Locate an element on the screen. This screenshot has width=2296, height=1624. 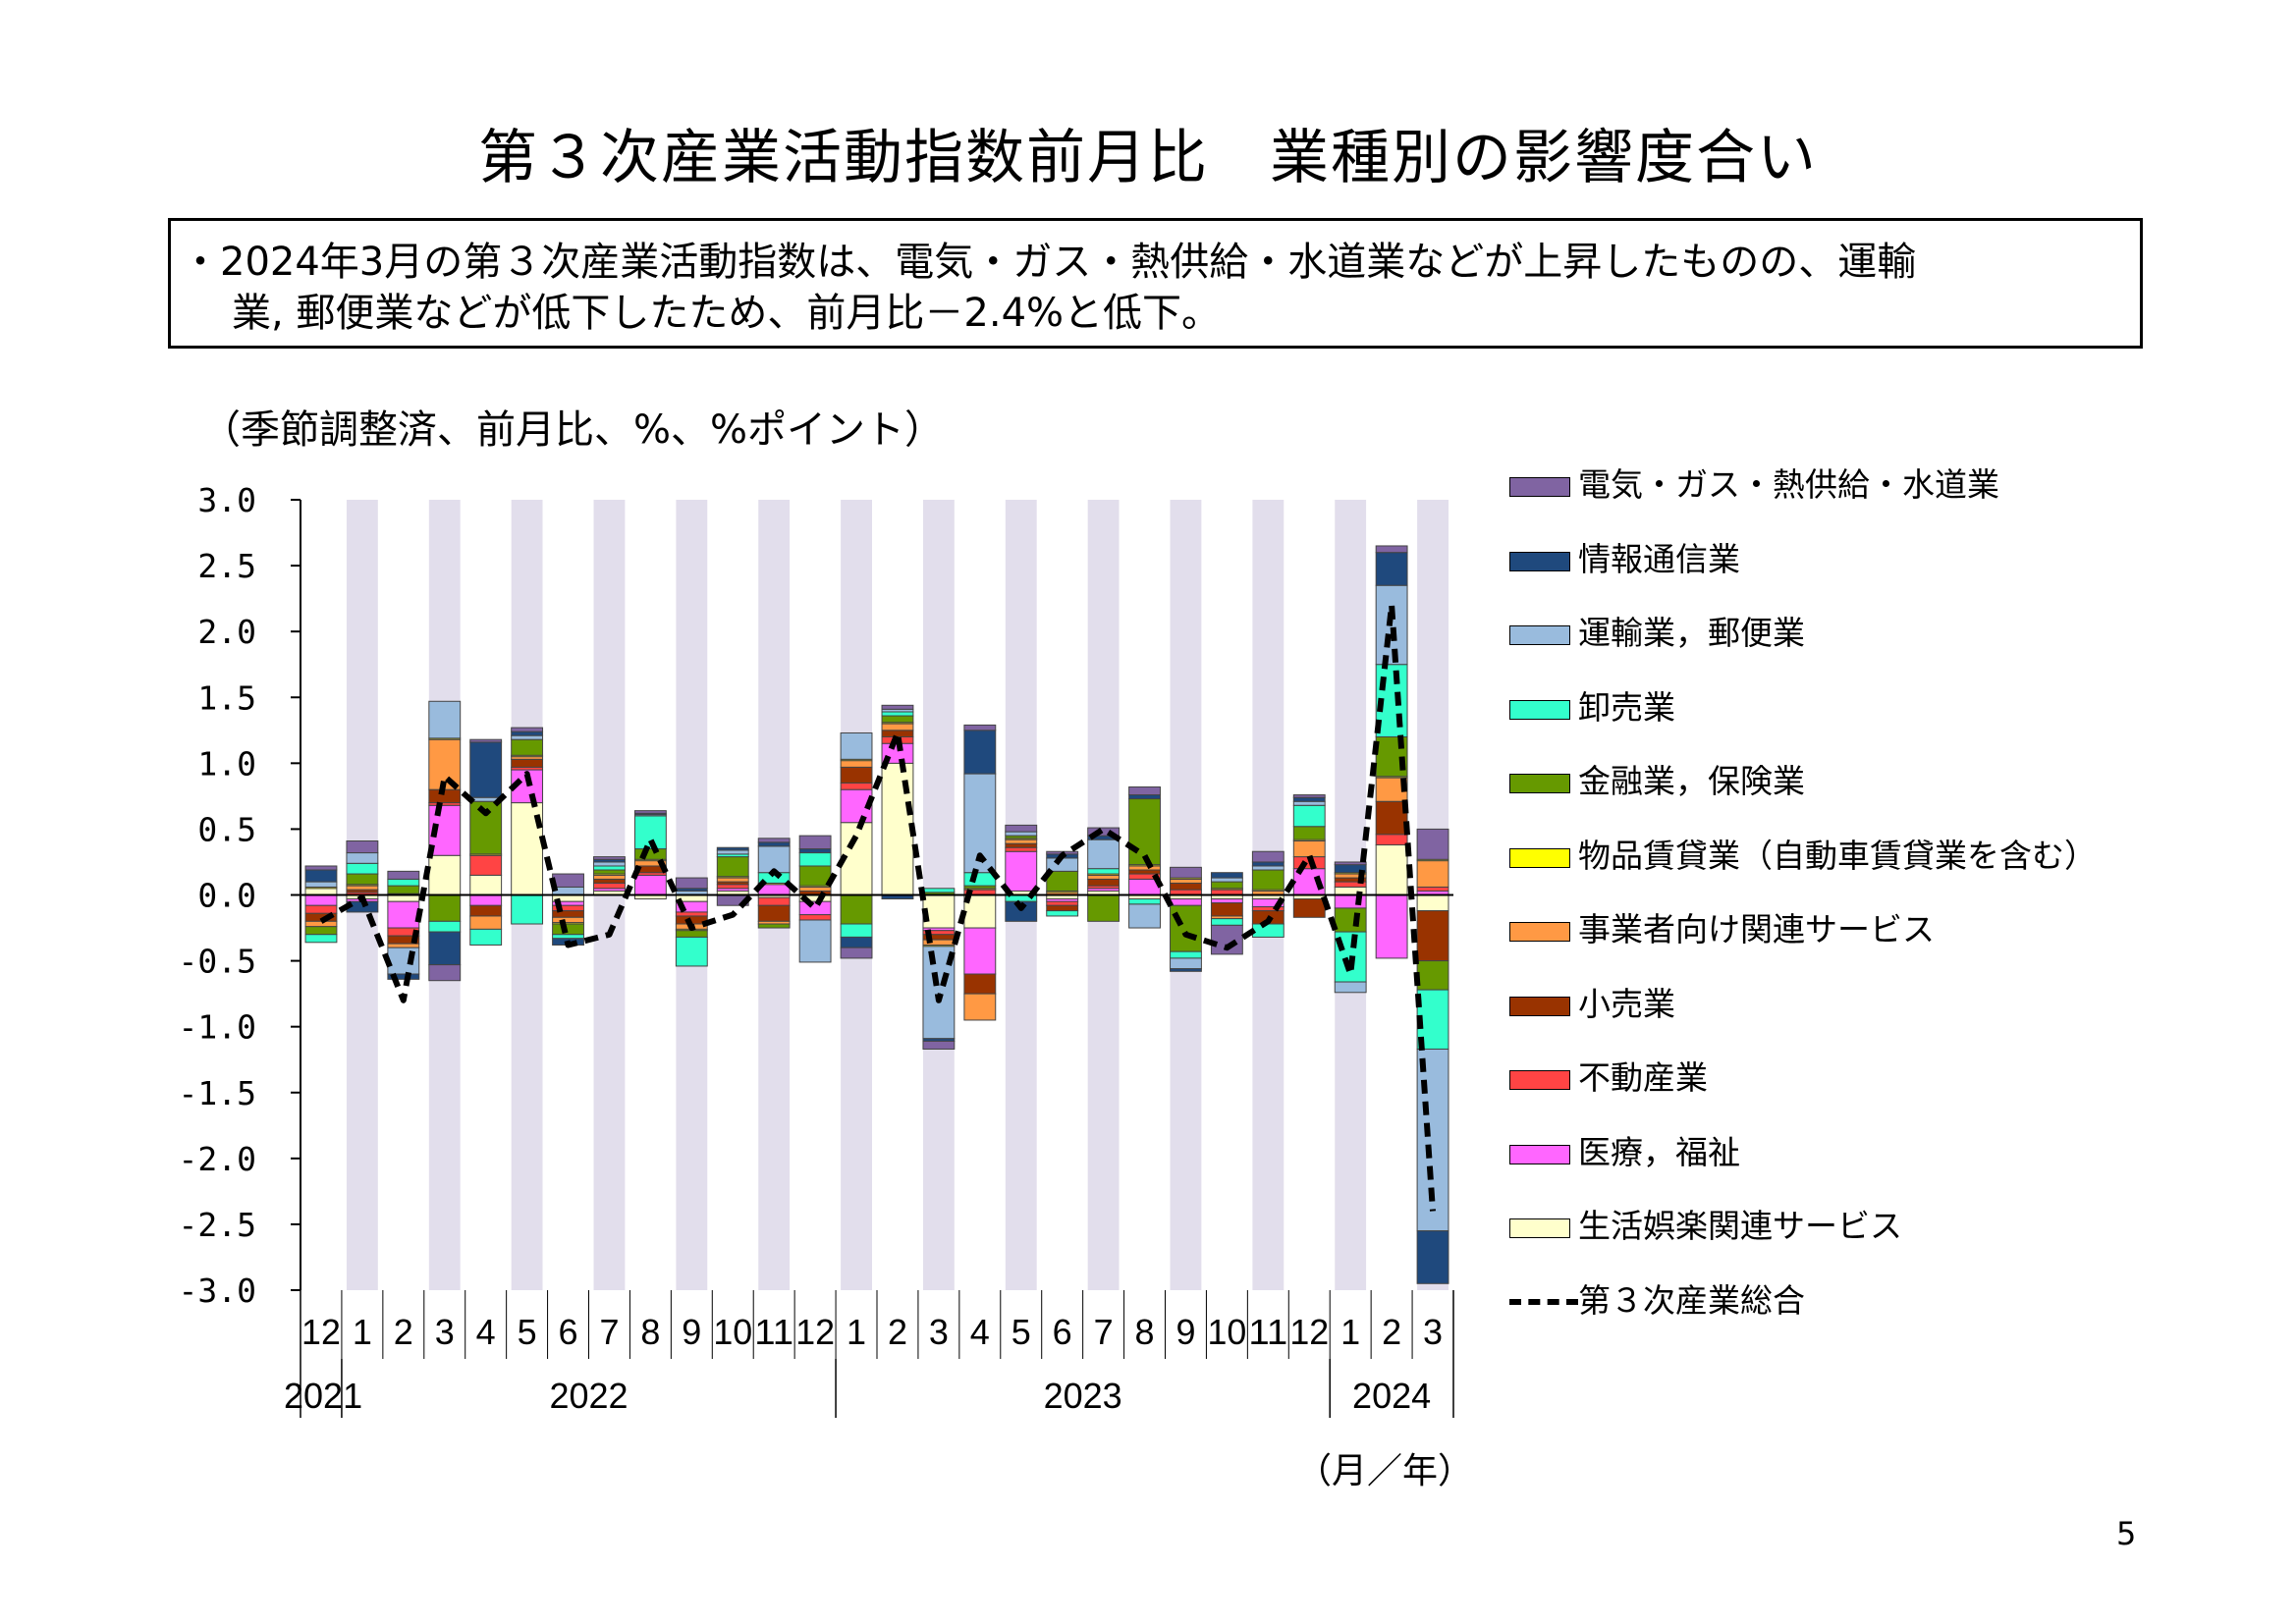
y-tick-label: 3.0 is located at coordinates (226, 500).